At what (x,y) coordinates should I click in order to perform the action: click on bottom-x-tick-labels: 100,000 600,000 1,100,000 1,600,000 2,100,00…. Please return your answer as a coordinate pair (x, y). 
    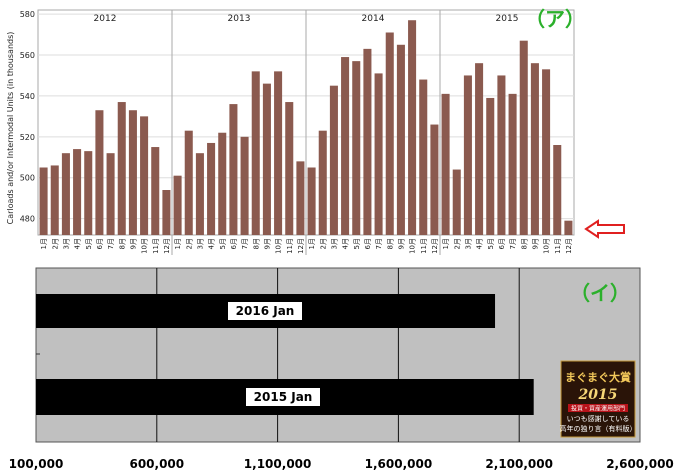
    Looking at the image, I should click on (341, 464).